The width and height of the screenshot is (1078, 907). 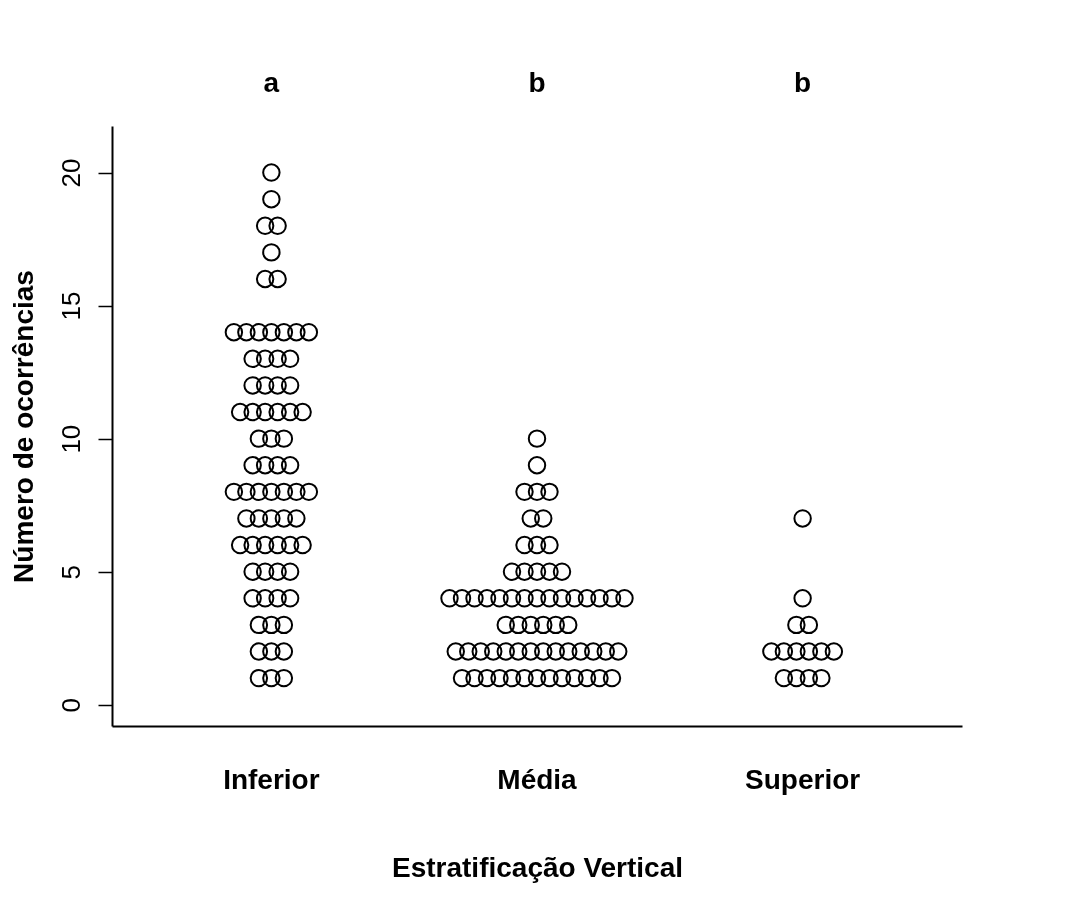 What do you see at coordinates (70, 572) in the screenshot?
I see `y-tick-label: 5` at bounding box center [70, 572].